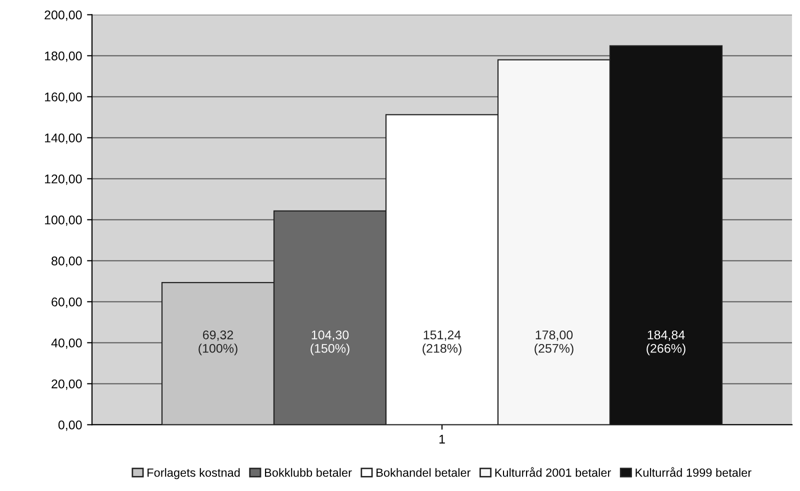 This screenshot has width=800, height=491. What do you see at coordinates (442, 439) in the screenshot?
I see `x-tick-label: 1` at bounding box center [442, 439].